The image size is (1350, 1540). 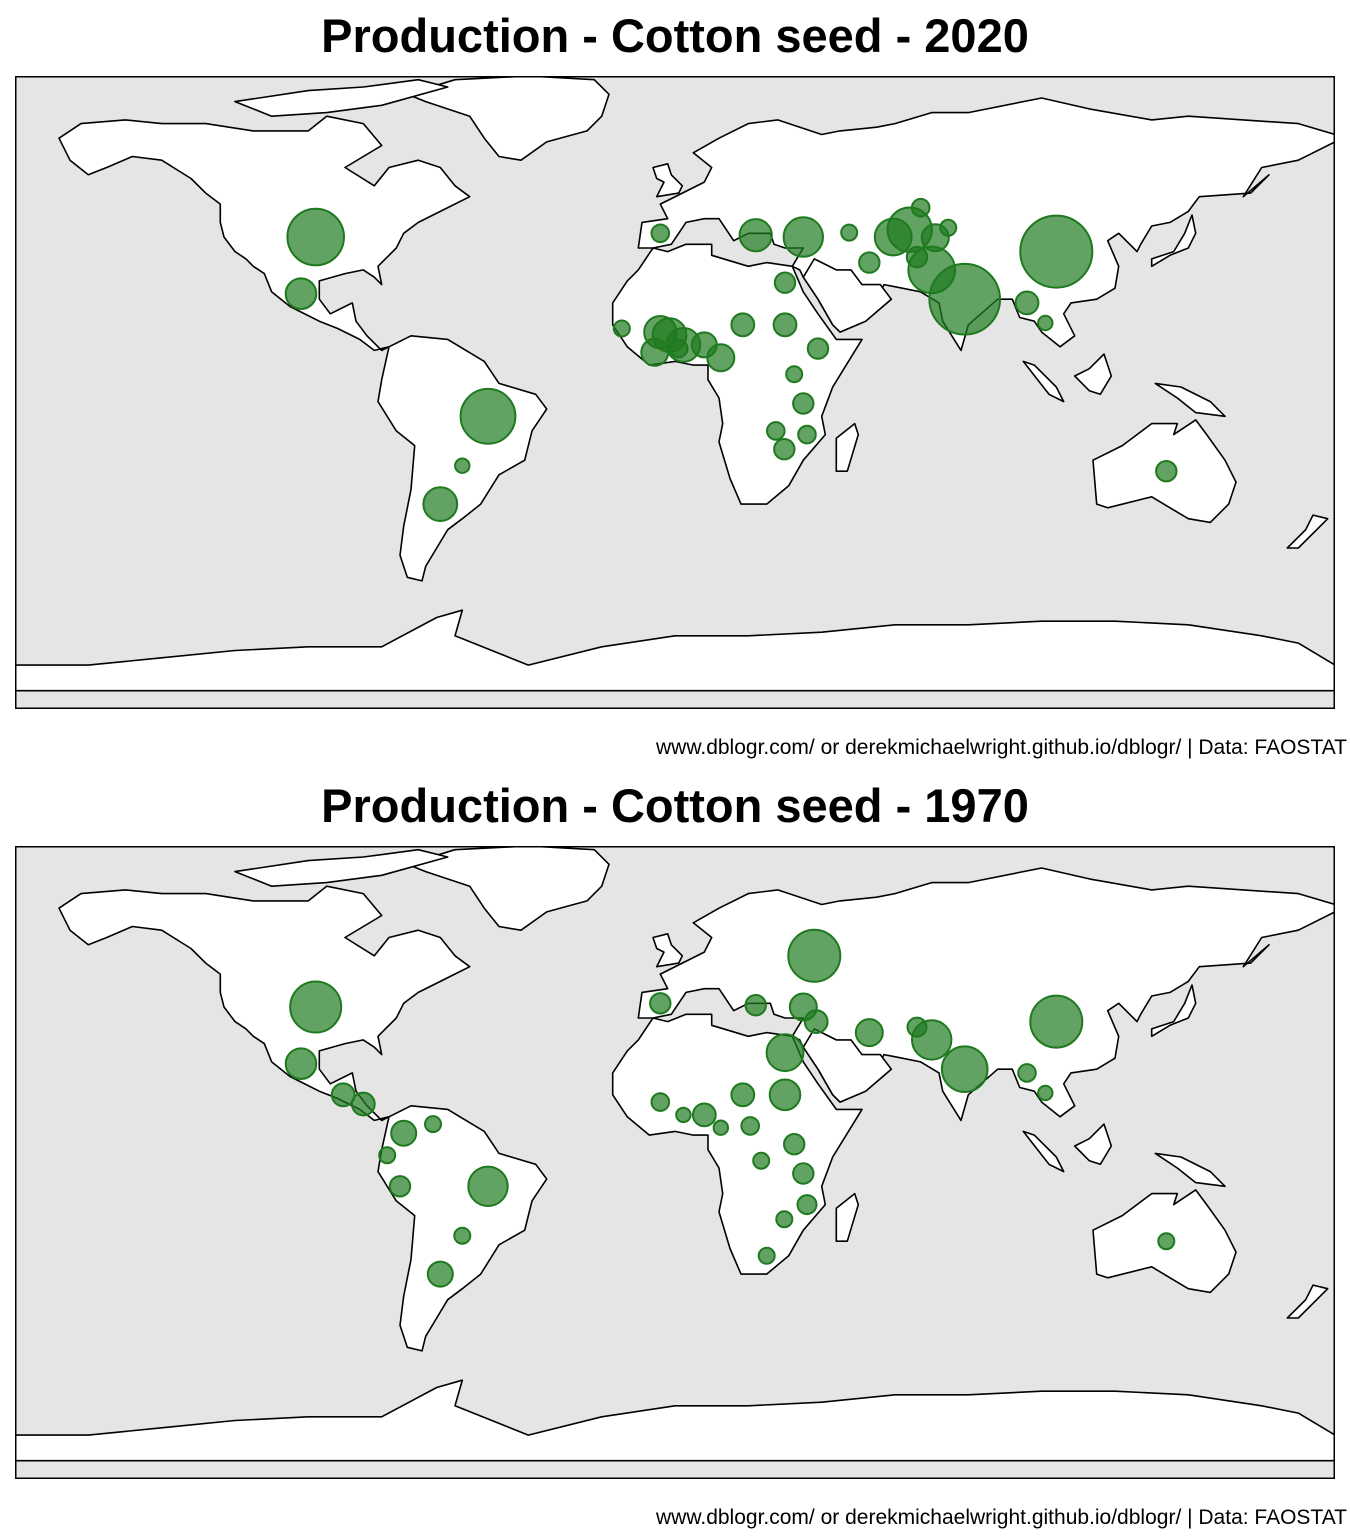 What do you see at coordinates (675, 35) in the screenshot?
I see `map-title: Production - Cotton seed - 2020` at bounding box center [675, 35].